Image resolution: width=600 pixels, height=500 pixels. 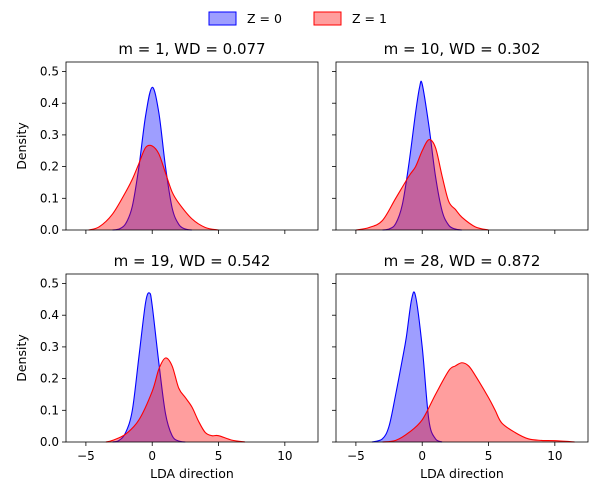 What do you see at coordinates (191, 49) in the screenshot?
I see `panel-title: m = 1, WD = 0.077` at bounding box center [191, 49].